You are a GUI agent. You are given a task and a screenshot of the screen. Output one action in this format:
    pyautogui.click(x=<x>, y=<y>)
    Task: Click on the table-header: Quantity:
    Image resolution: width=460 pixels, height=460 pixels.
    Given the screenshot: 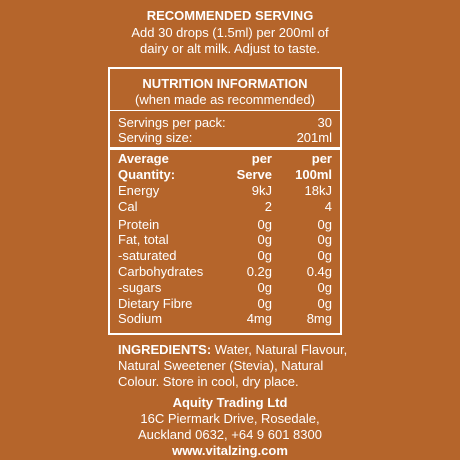 What is the action you would take?
    pyautogui.click(x=147, y=174)
    